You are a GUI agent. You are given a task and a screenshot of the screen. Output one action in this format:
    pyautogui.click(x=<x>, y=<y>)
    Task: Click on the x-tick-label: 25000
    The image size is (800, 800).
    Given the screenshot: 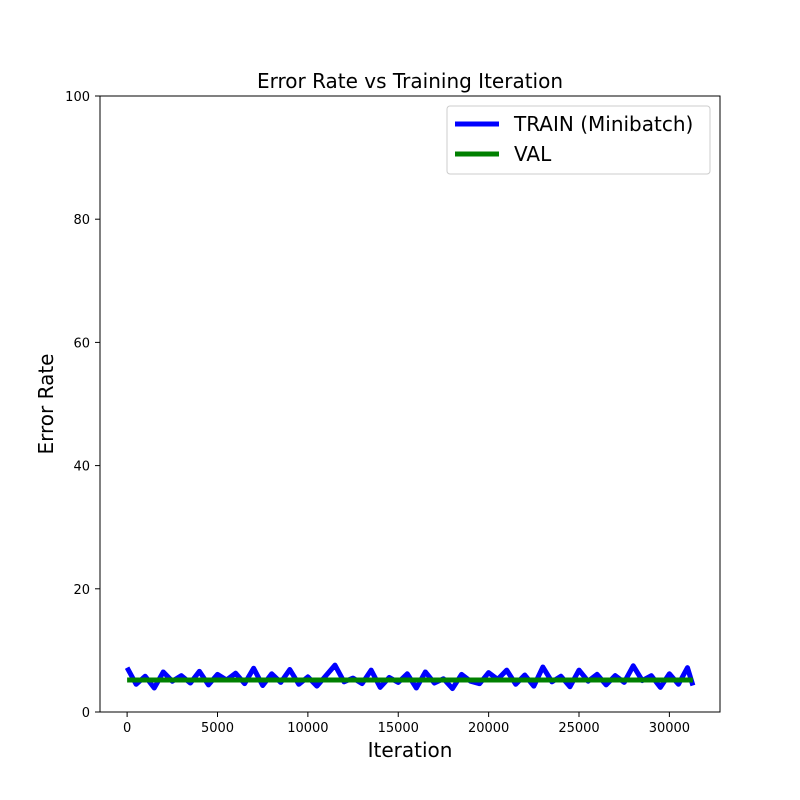 What is the action you would take?
    pyautogui.click(x=578, y=728)
    